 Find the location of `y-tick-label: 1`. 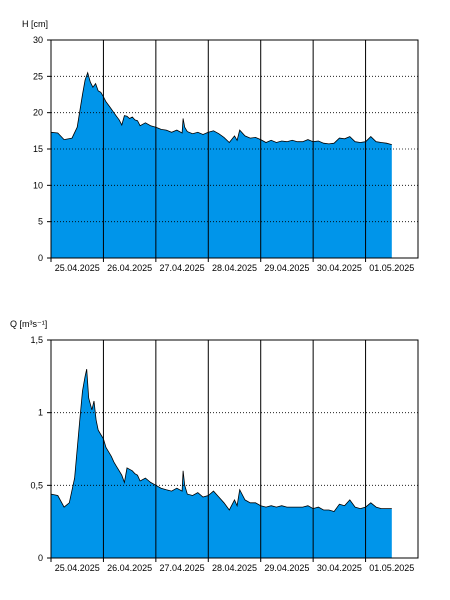

y-tick-label: 1 is located at coordinates (40, 413).